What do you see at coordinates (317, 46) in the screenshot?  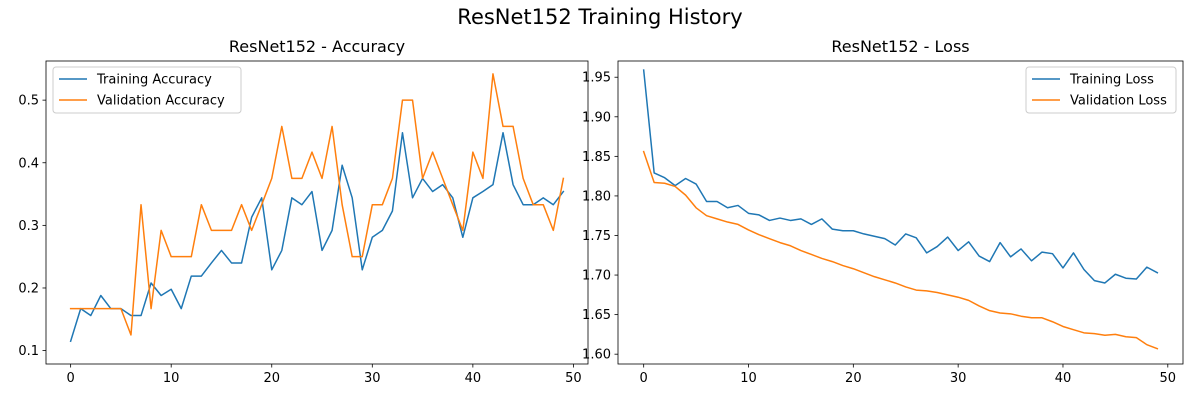 I see `axes-title: ResNet152 - Accuracy` at bounding box center [317, 46].